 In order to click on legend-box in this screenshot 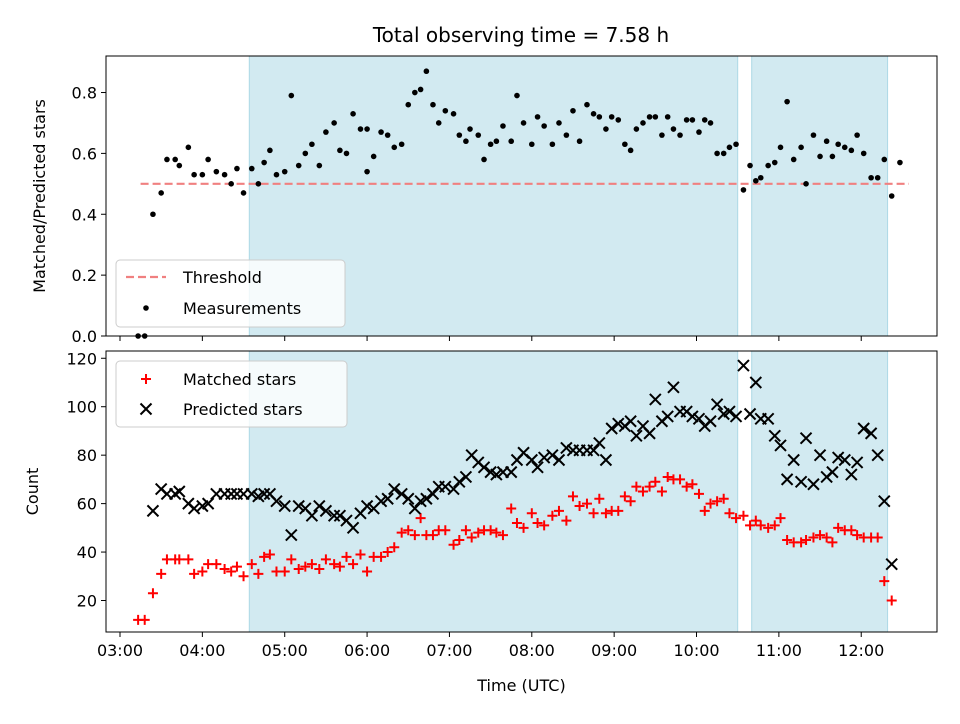, I will do `click(230, 293)`.